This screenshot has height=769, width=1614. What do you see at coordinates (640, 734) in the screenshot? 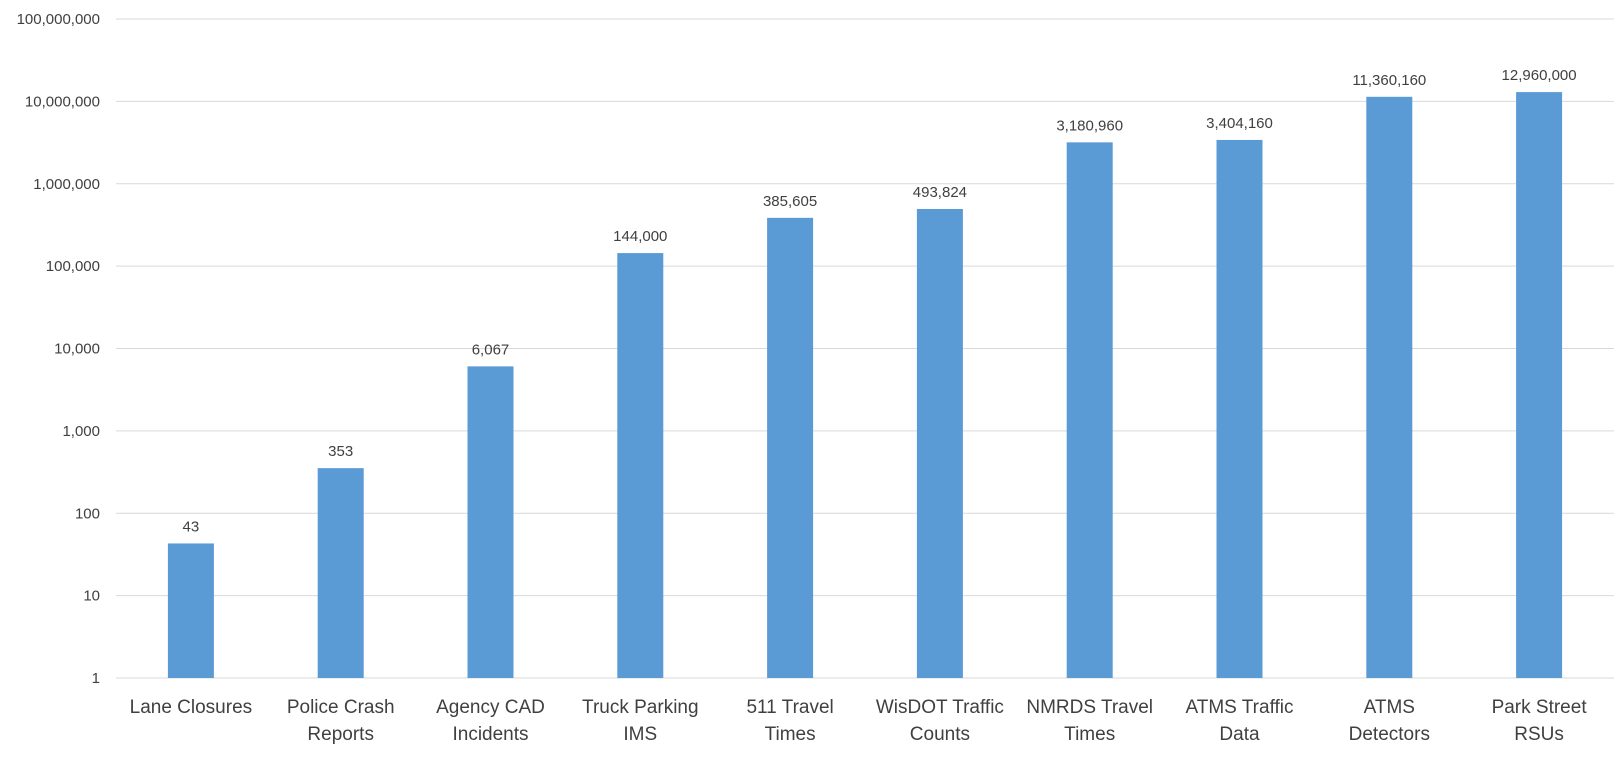
I see `category-label: IMS` at bounding box center [640, 734].